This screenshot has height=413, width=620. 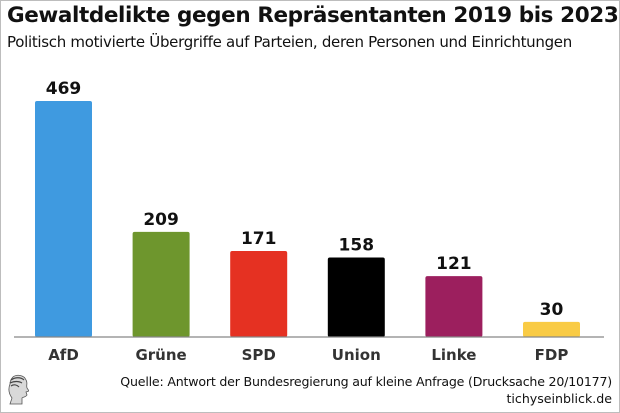 What do you see at coordinates (453, 355) in the screenshot?
I see `x-tick-label: Linke` at bounding box center [453, 355].